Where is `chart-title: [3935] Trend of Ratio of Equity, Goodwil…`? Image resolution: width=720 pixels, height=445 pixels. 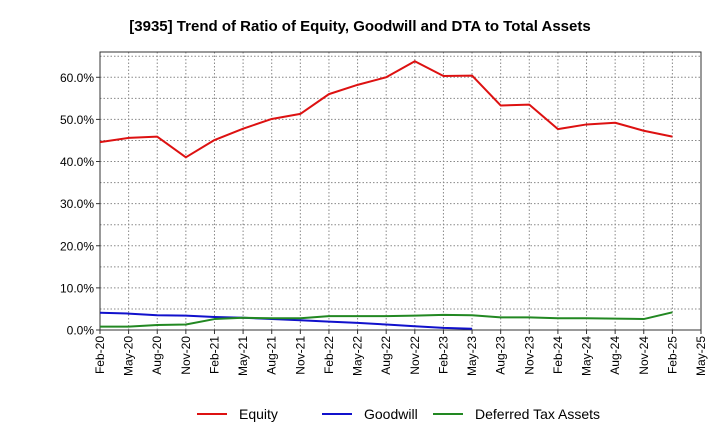 chart-title: [3935] Trend of Ratio of Equity, Goodwil… is located at coordinates (359, 26).